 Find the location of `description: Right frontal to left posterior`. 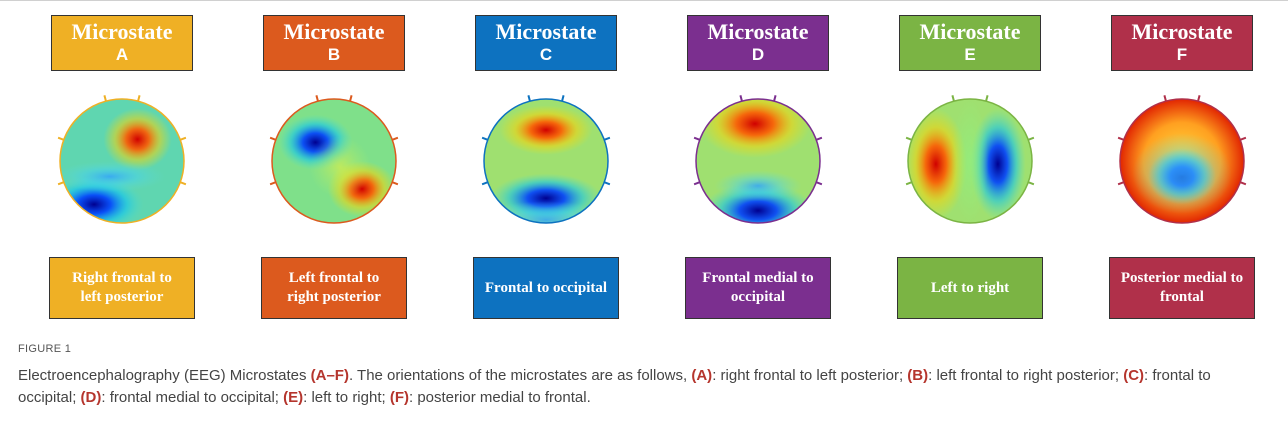

description: Right frontal to left posterior is located at coordinates (122, 288).